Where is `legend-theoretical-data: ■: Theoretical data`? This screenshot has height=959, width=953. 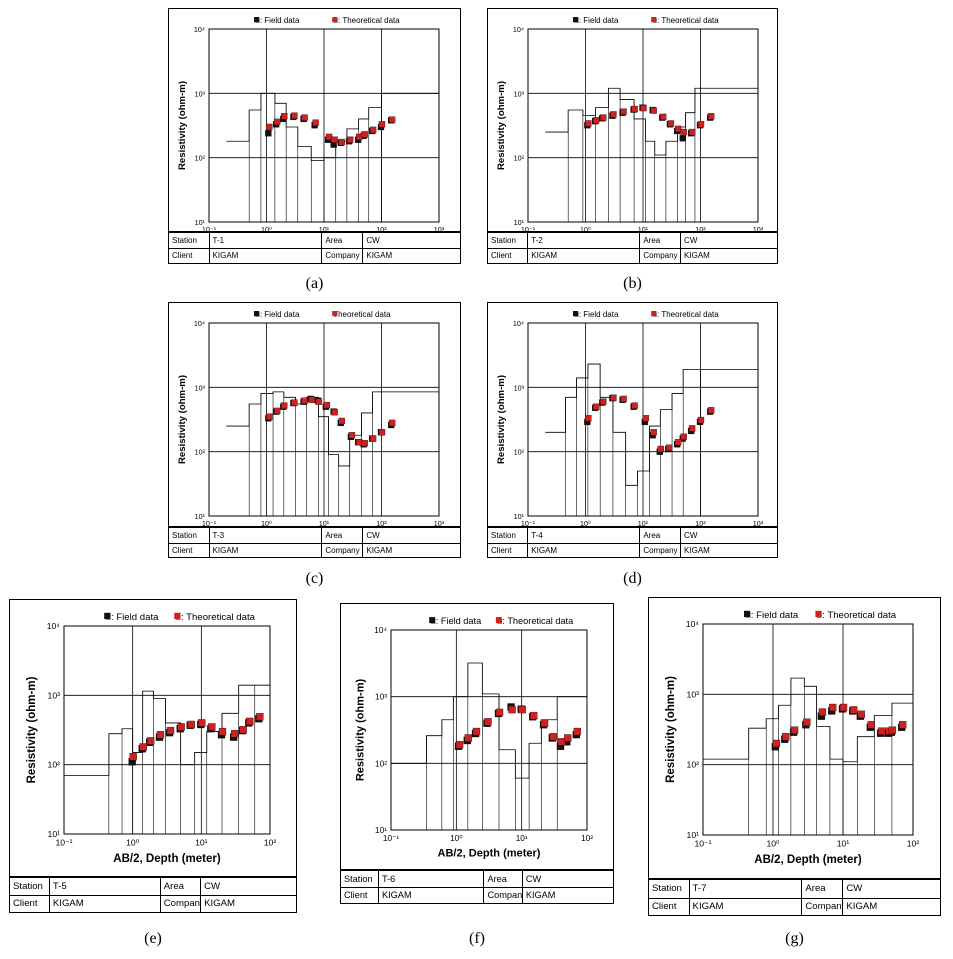
legend-theoretical-data: ■: Theoretical data is located at coordinates (856, 615).